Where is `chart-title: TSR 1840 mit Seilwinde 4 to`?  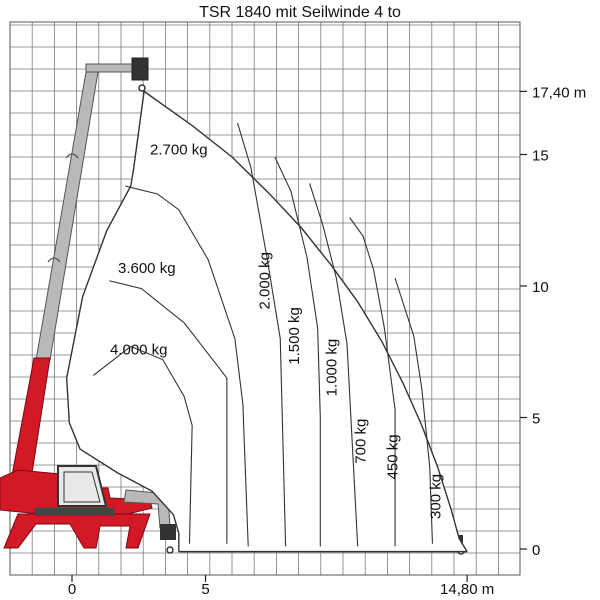 chart-title: TSR 1840 mit Seilwinde 4 to is located at coordinates (300, 12).